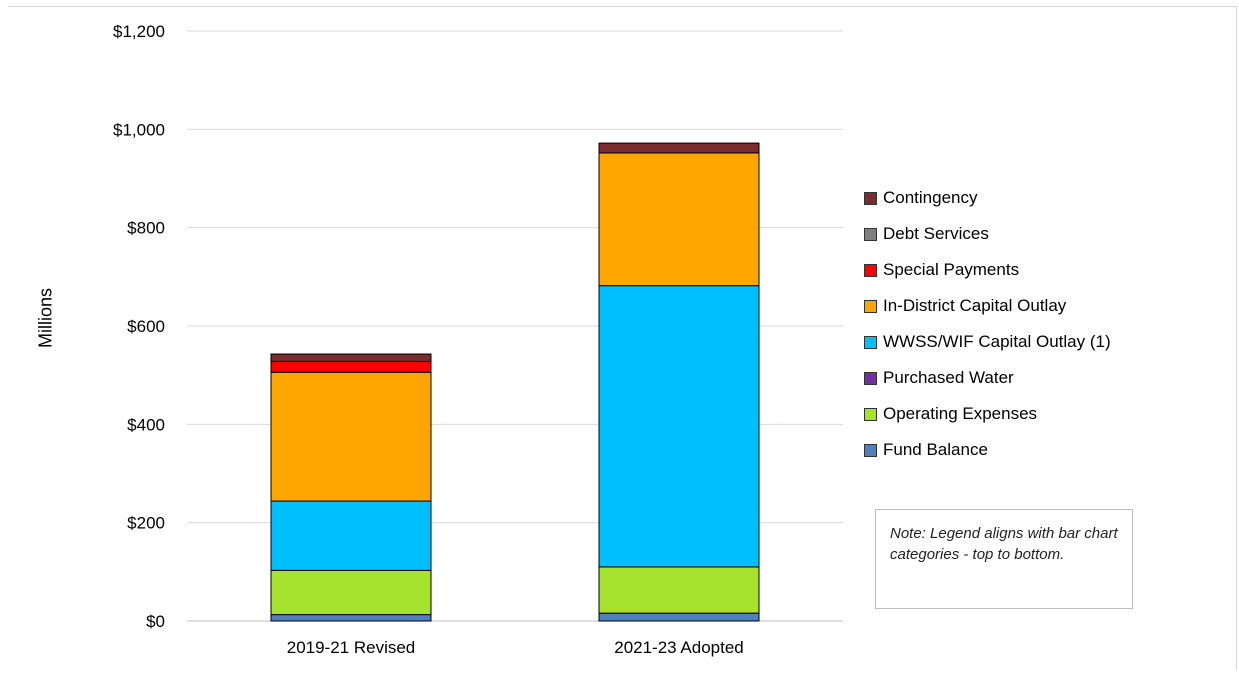 The image size is (1239, 673). I want to click on x-tick-label: 2019-21 Revised, so click(351, 647).